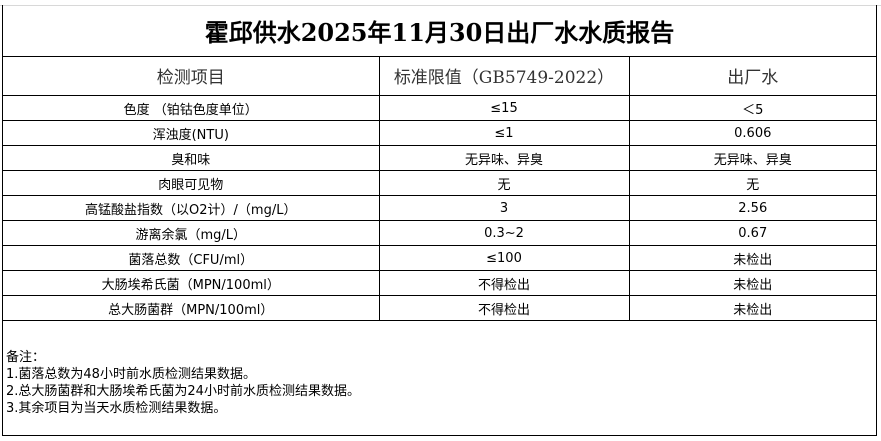 This screenshot has height=441, width=881. I want to click on cell-standard: ≤100, so click(504, 258).